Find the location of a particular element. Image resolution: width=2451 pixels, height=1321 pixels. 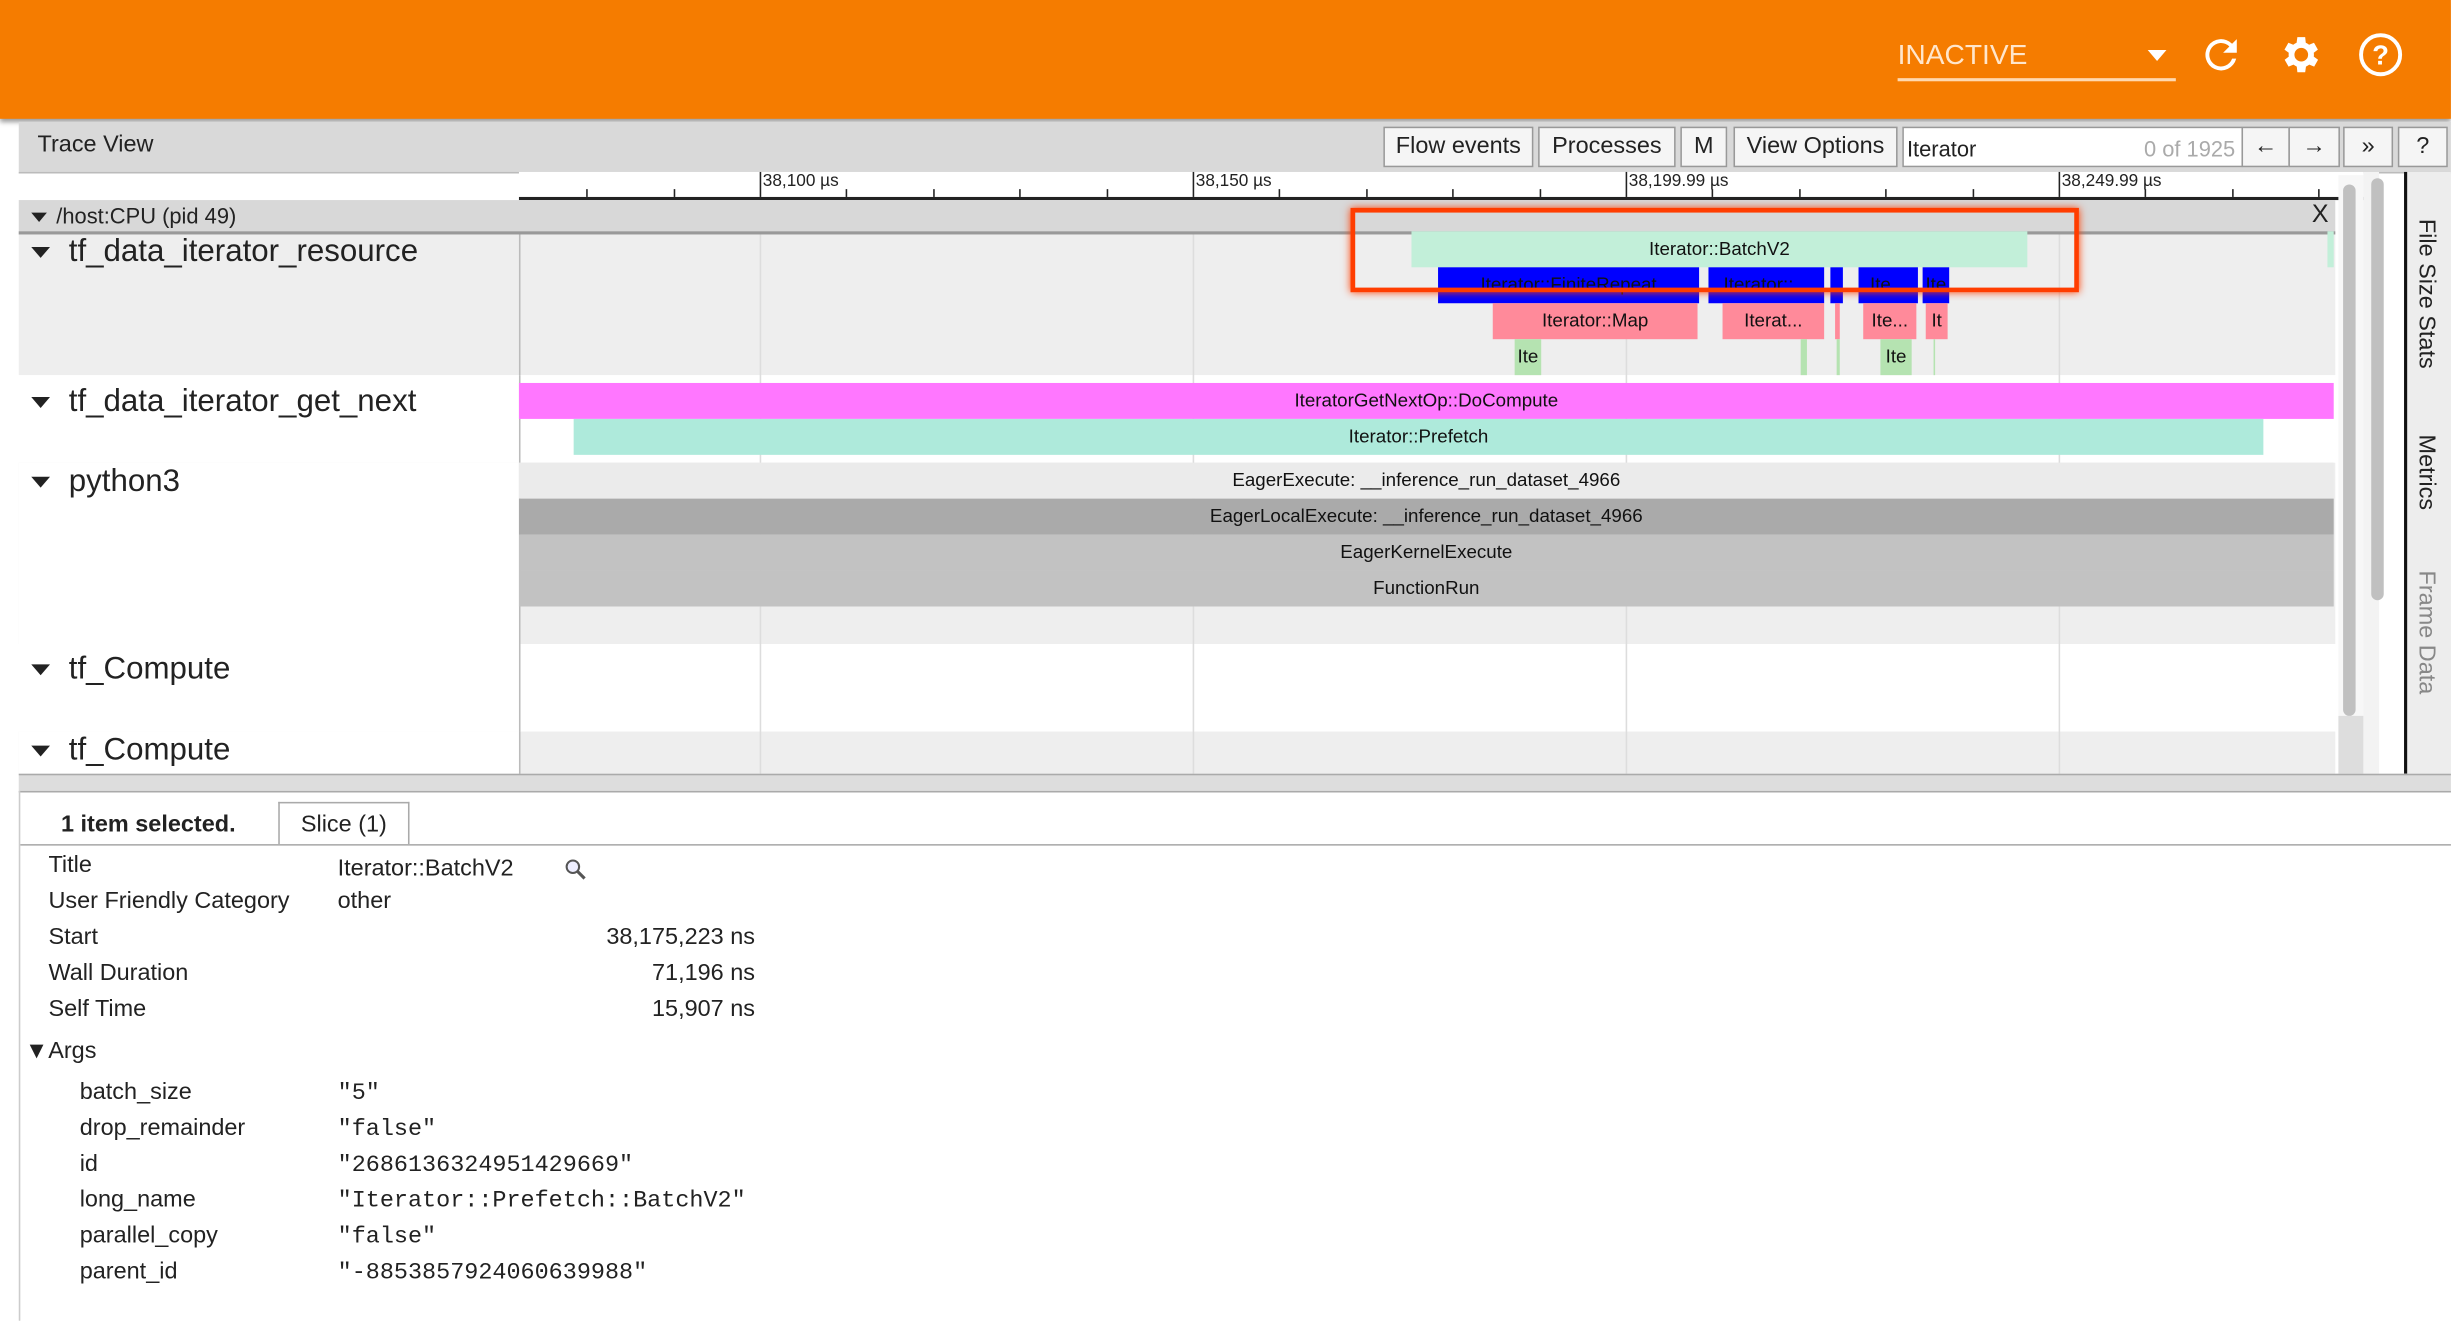

thread-label: tf_data_iterator_resource is located at coordinates (270, 305).